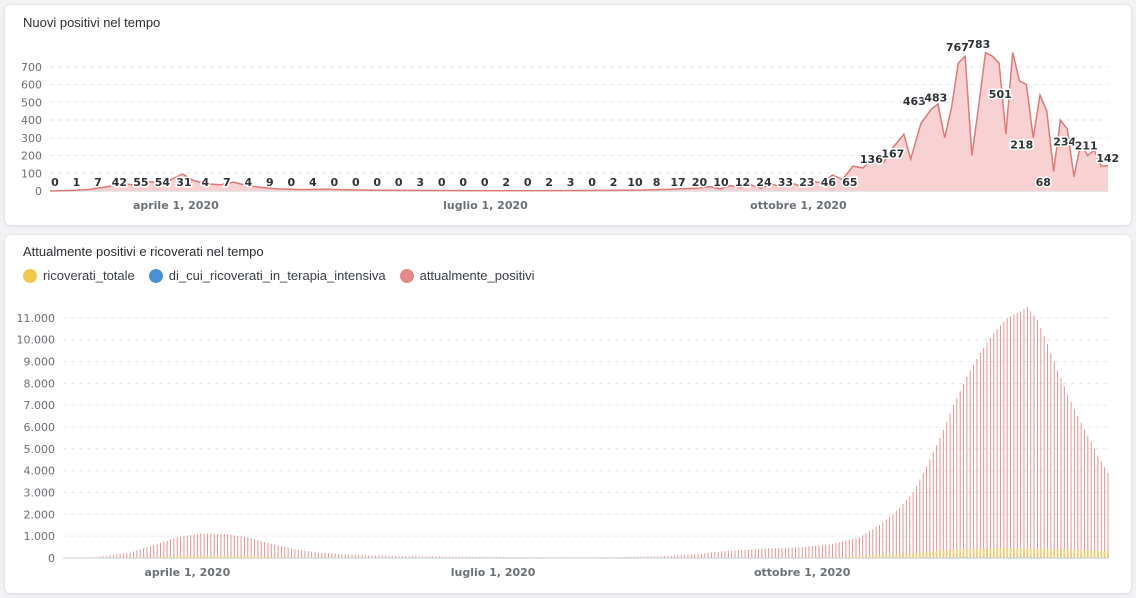 The height and width of the screenshot is (598, 1136). Describe the element at coordinates (31, 138) in the screenshot. I see `y-tick-label: 300` at that location.